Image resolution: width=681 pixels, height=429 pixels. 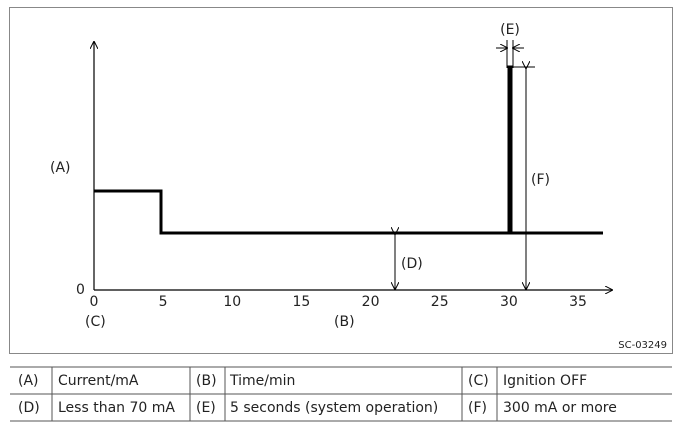 I want to click on x-tick-label: 20, so click(x=371, y=302).